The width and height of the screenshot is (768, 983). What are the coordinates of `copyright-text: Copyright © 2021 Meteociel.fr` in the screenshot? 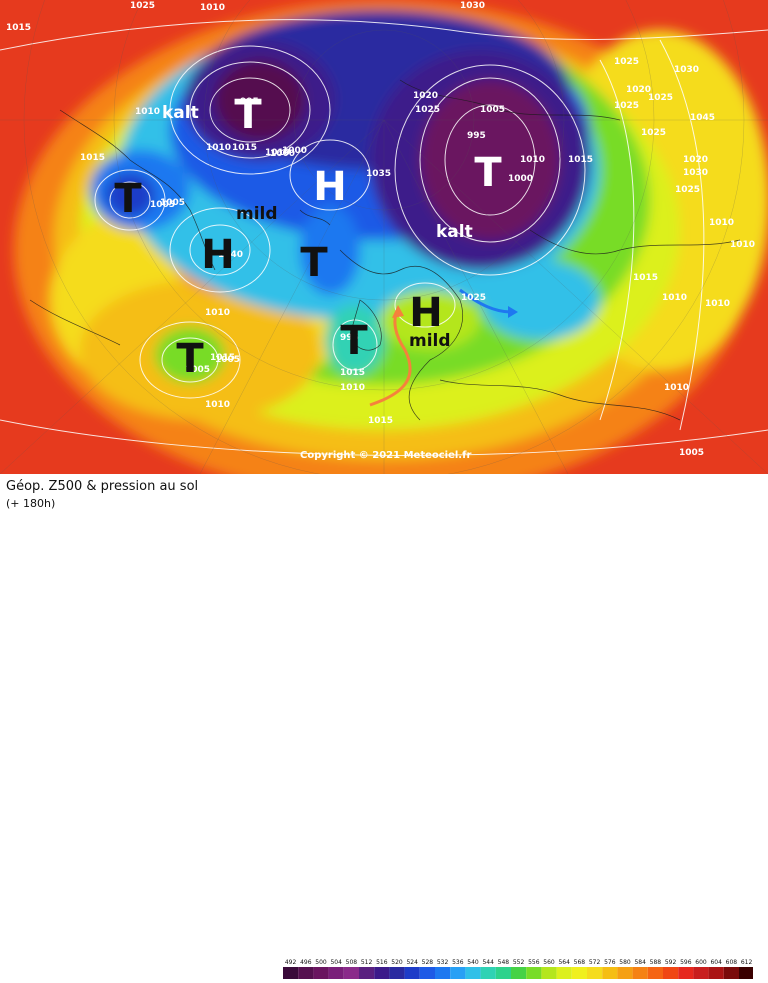 It's located at (385, 455).